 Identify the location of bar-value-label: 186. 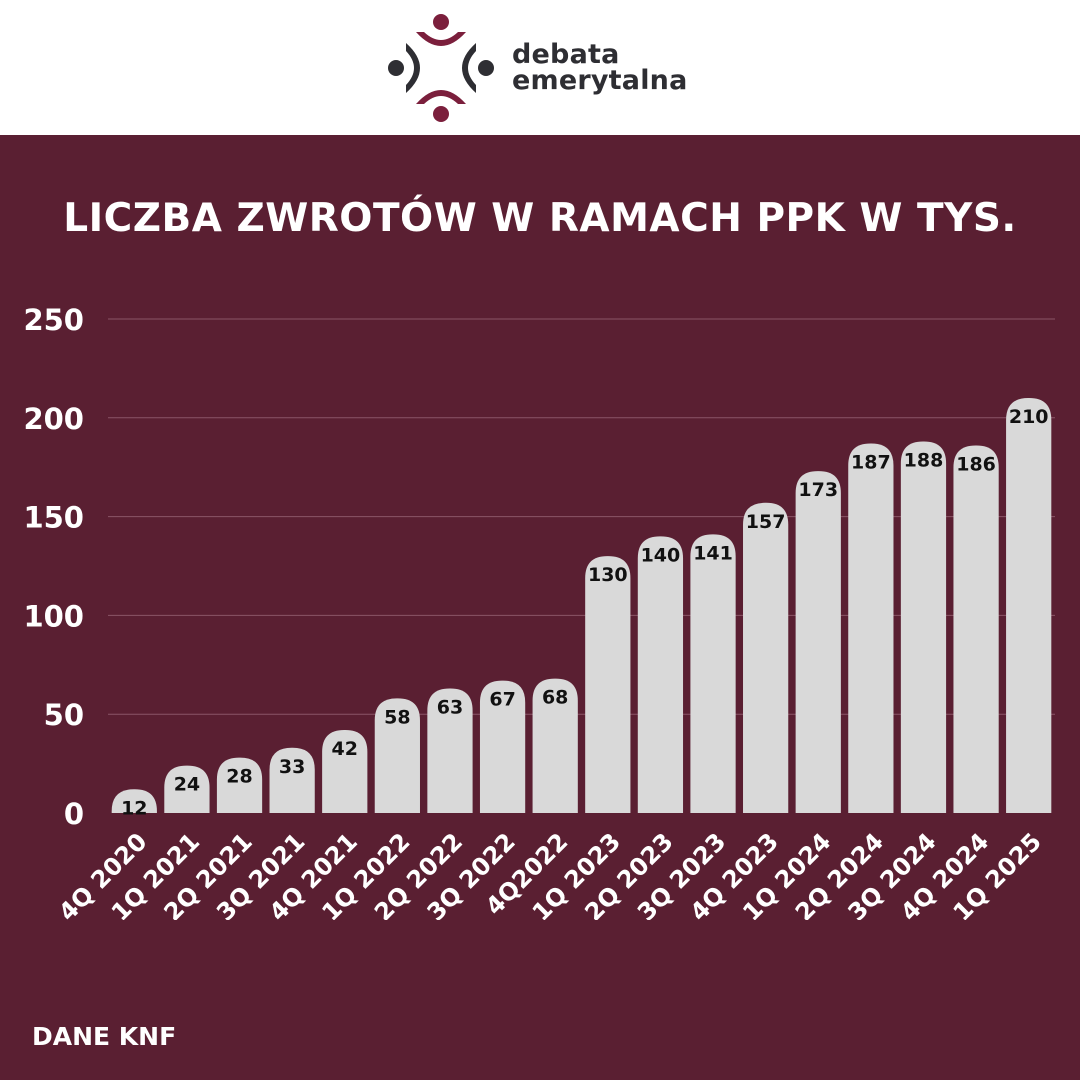
(976, 464).